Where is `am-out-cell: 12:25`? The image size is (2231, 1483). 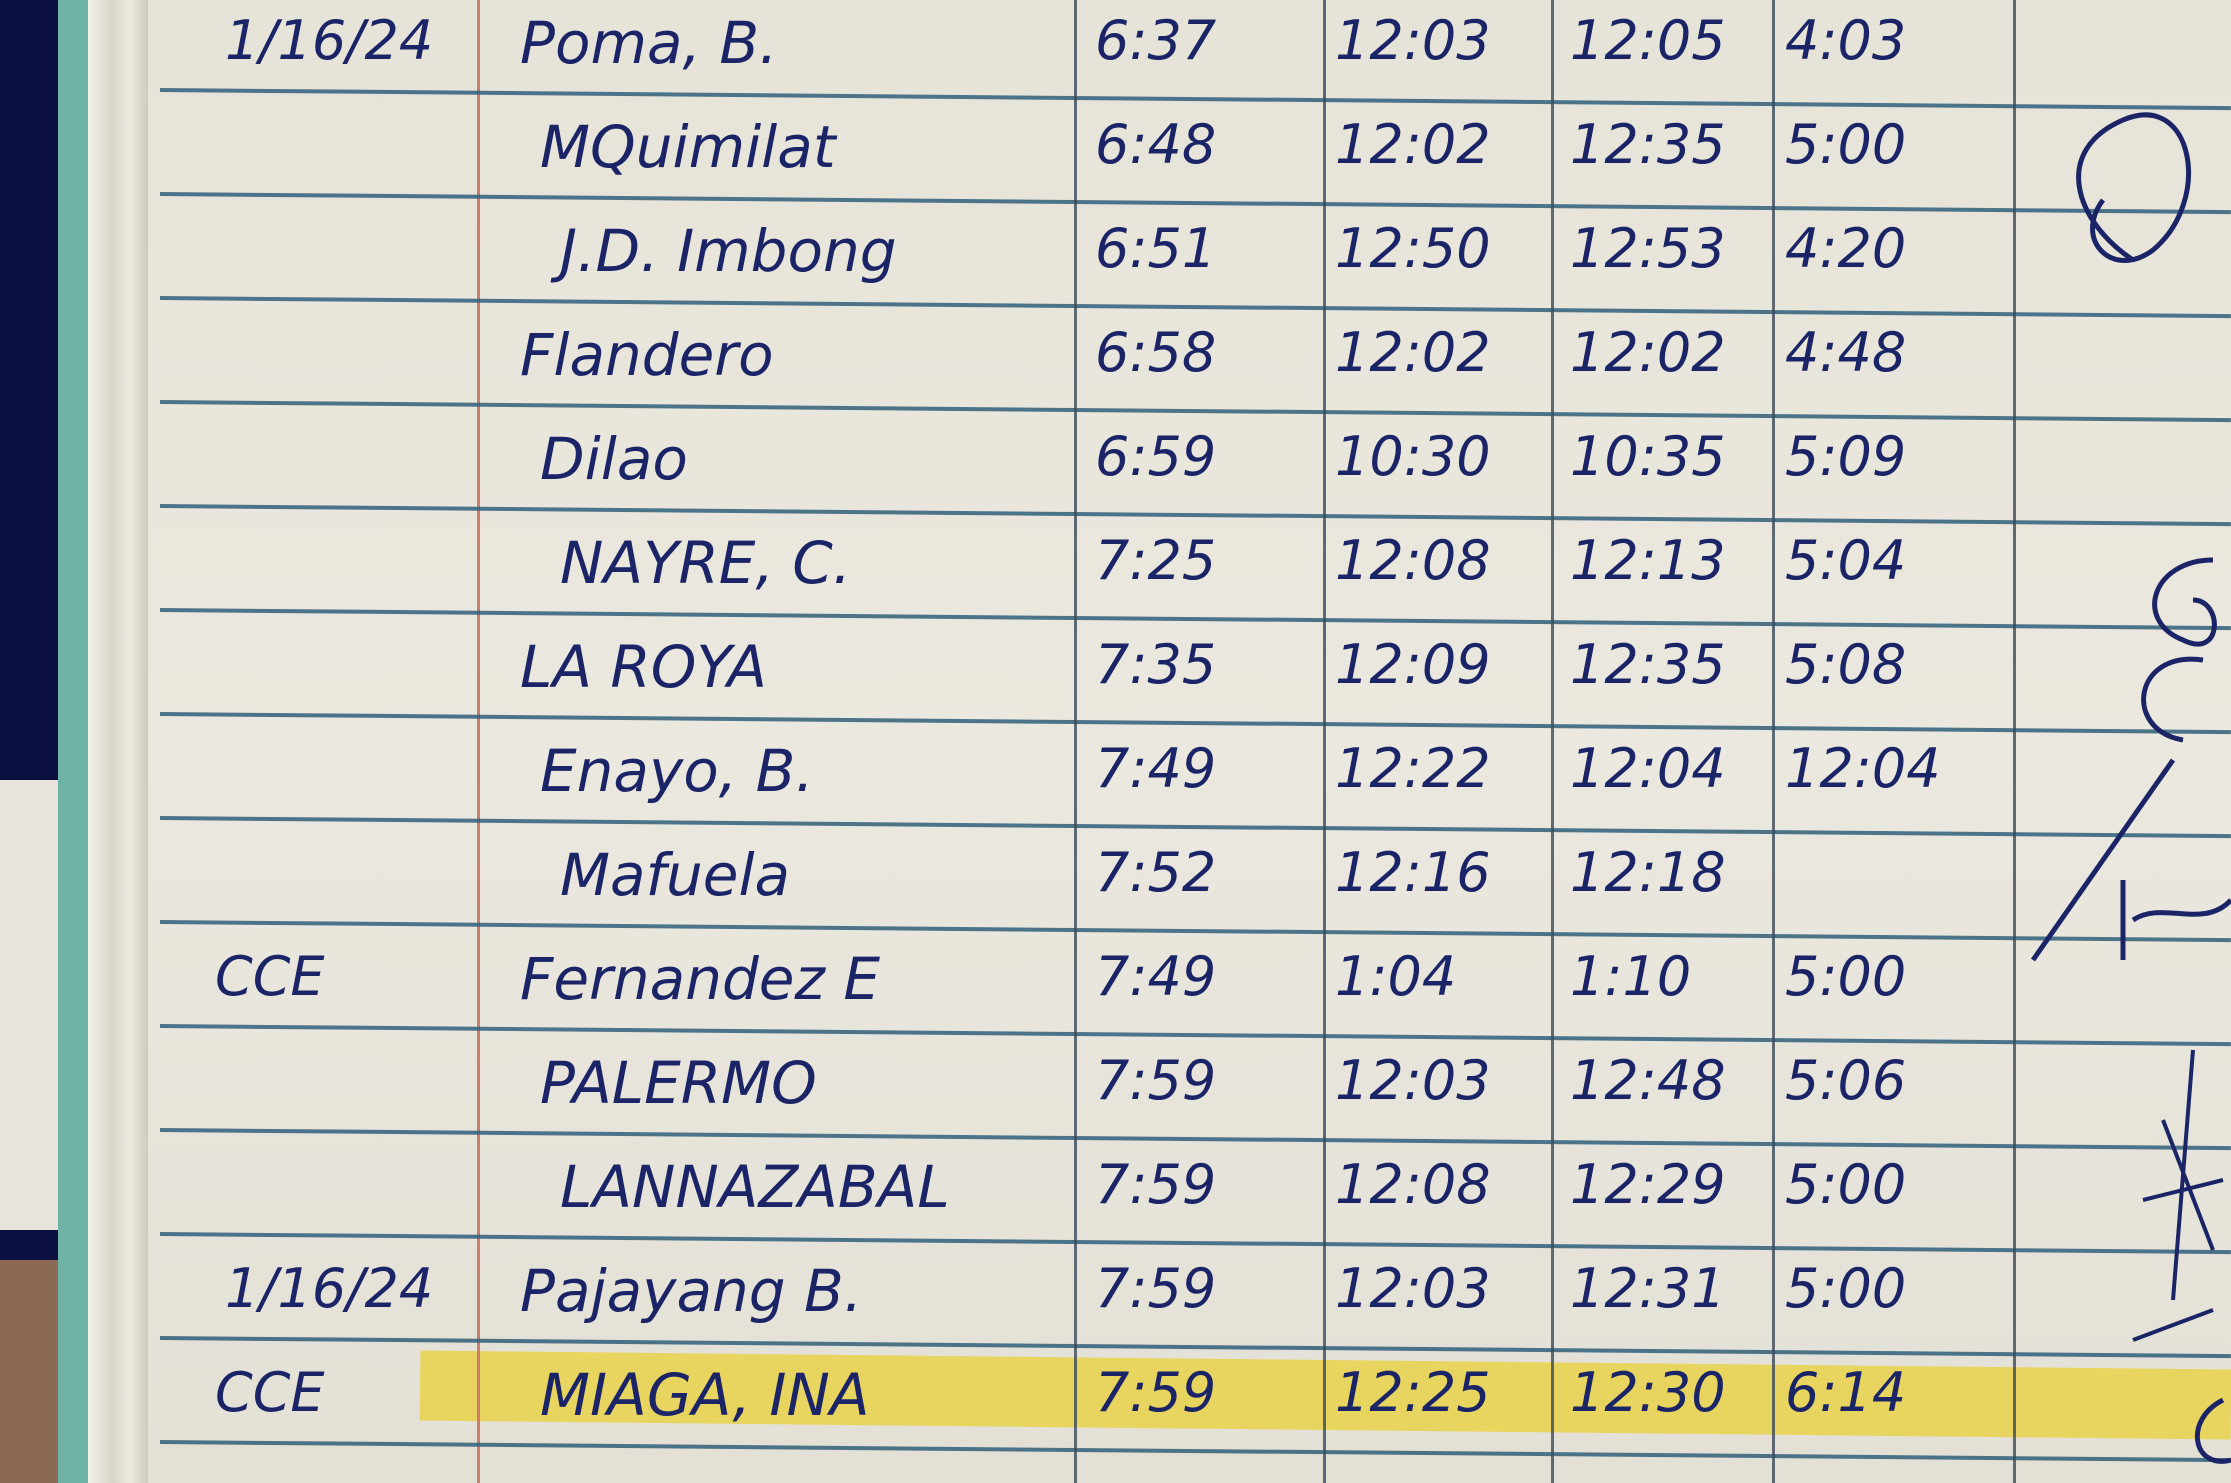 am-out-cell: 12:25 is located at coordinates (1413, 1392).